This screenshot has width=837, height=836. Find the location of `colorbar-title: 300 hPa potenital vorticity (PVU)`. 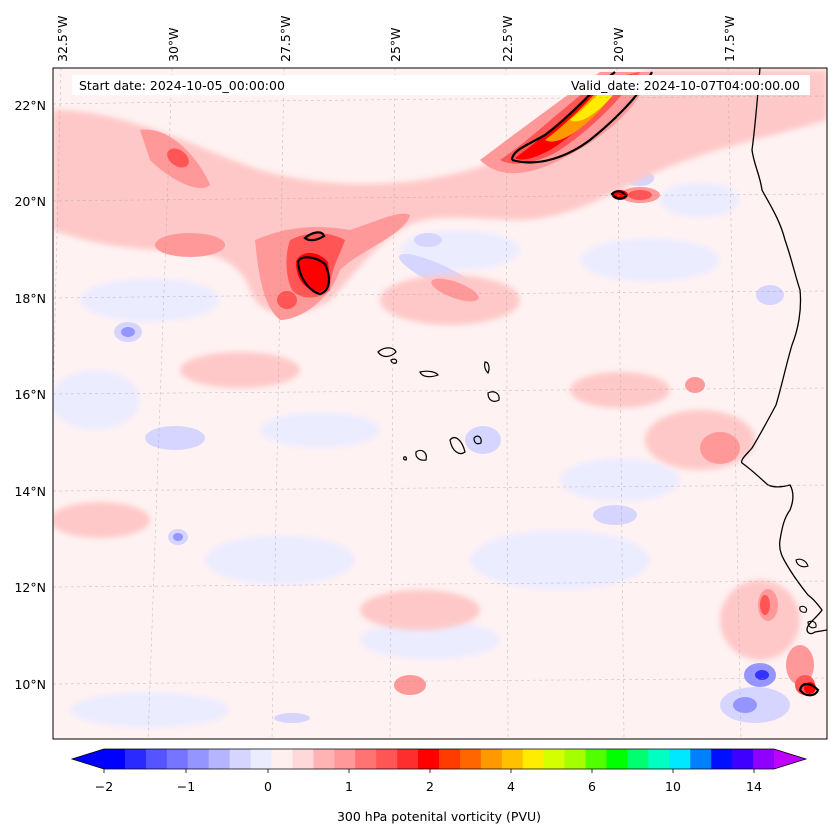

colorbar-title: 300 hPa potenital vorticity (PVU) is located at coordinates (439, 816).